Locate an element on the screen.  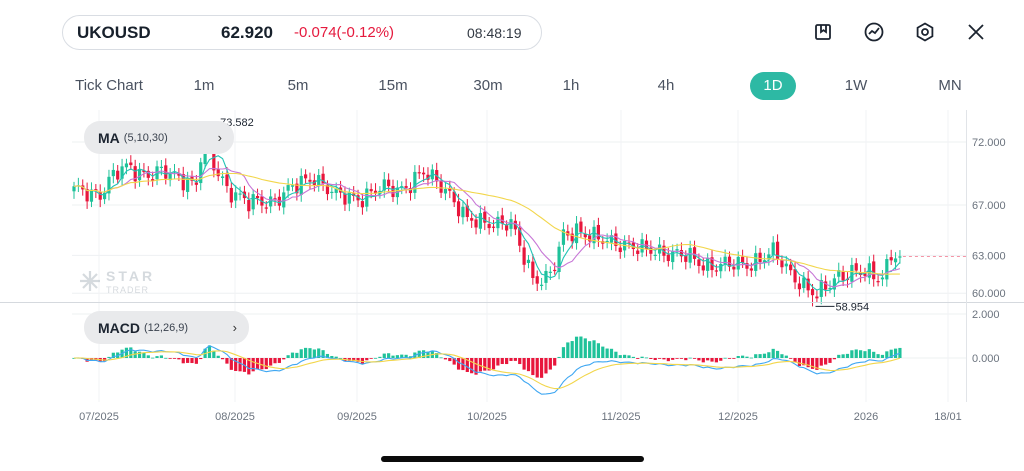
indicator-icon is located at coordinates (874, 32).